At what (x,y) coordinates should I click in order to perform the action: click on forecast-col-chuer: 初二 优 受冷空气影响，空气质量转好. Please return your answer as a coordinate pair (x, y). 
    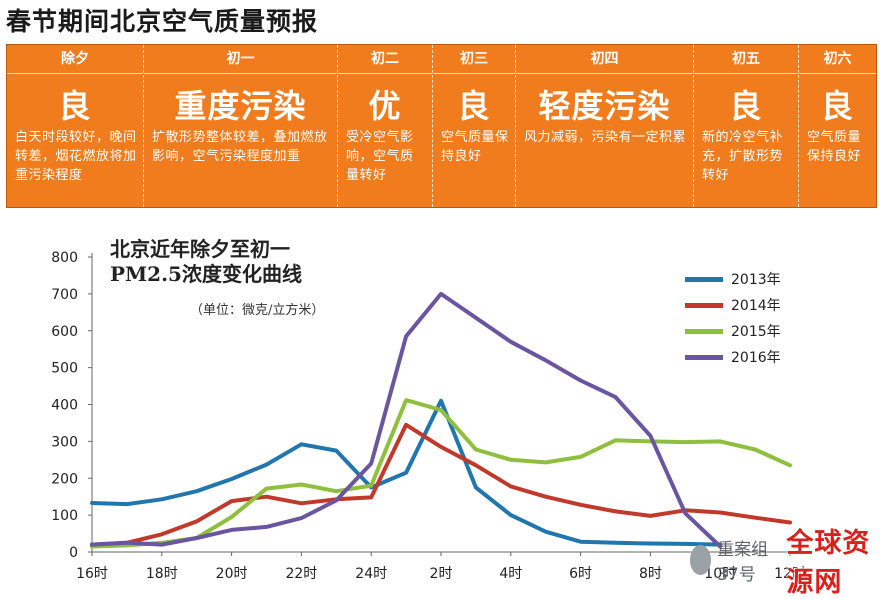
    Looking at the image, I should click on (385, 126).